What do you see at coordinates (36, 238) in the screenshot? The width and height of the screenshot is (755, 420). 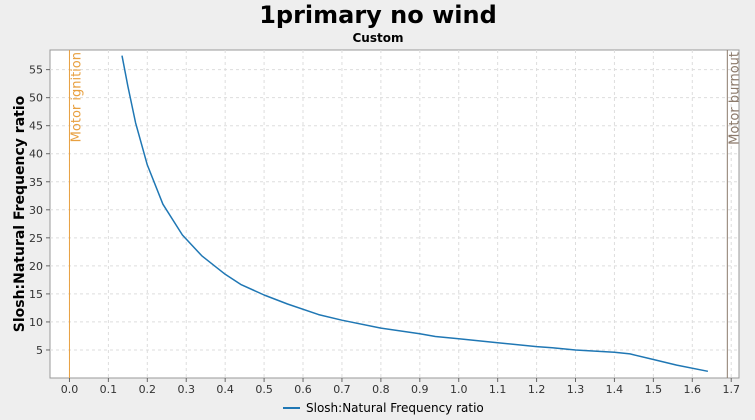 I see `y-tick-label: 25` at bounding box center [36, 238].